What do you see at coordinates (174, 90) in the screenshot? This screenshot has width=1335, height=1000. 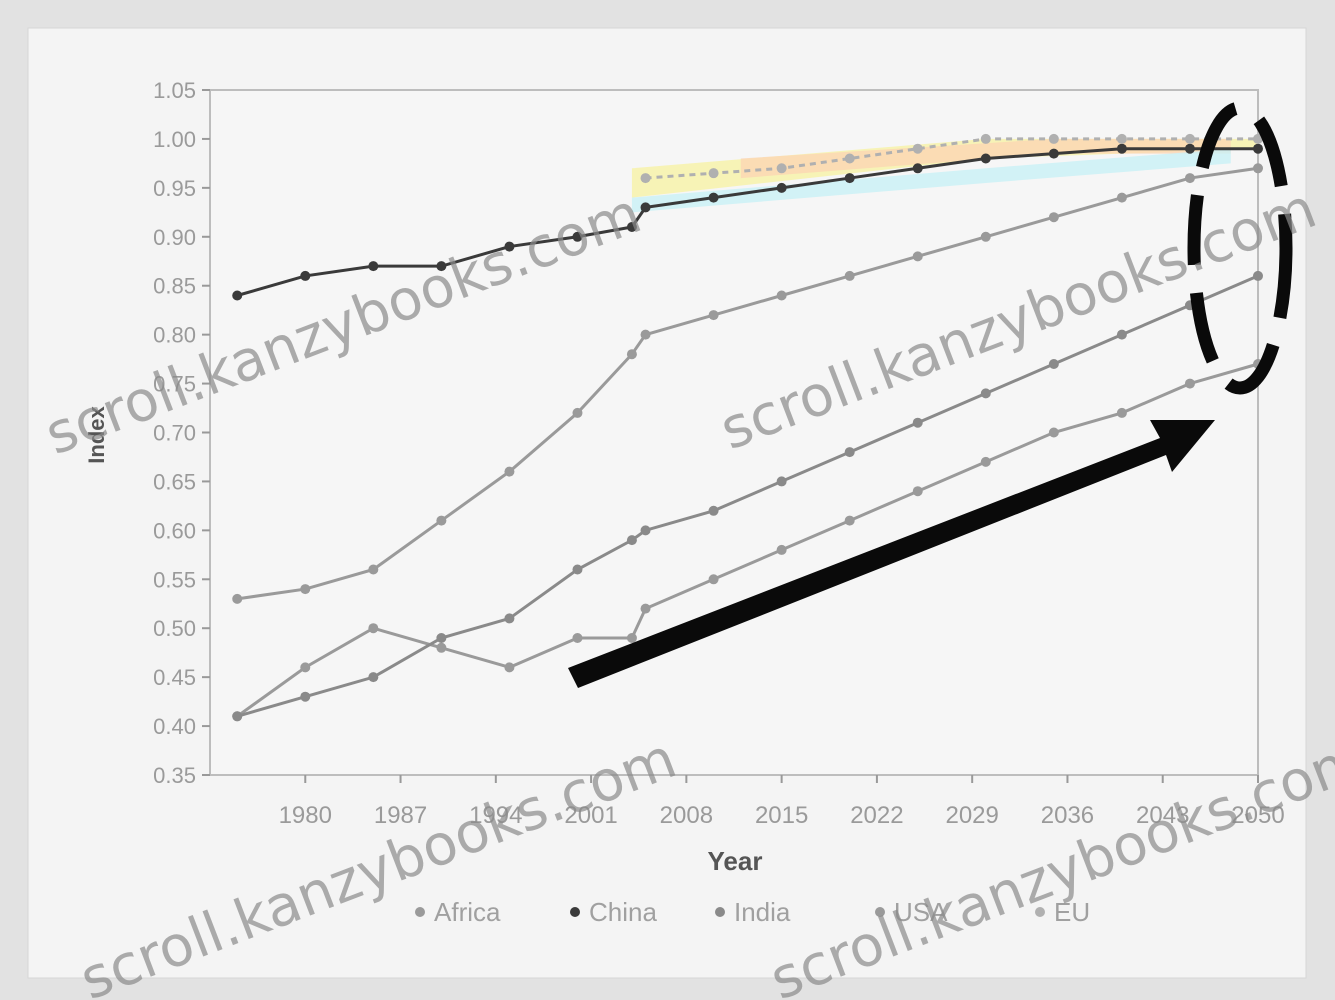 I see `y-tick-label: 1.05` at bounding box center [174, 90].